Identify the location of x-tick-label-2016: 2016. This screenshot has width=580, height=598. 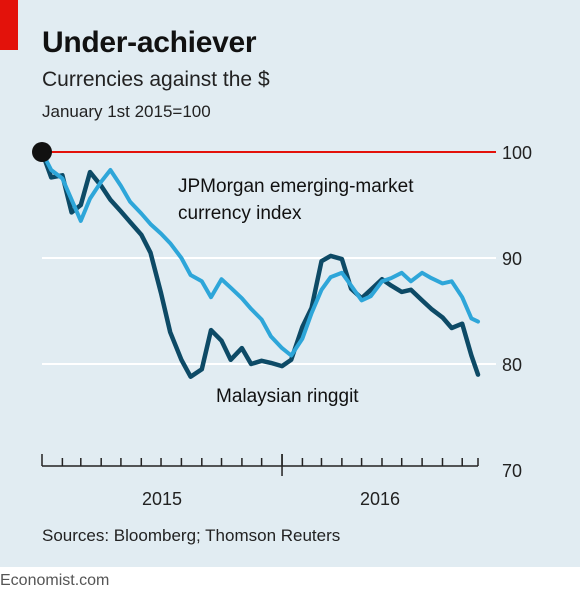
(380, 499).